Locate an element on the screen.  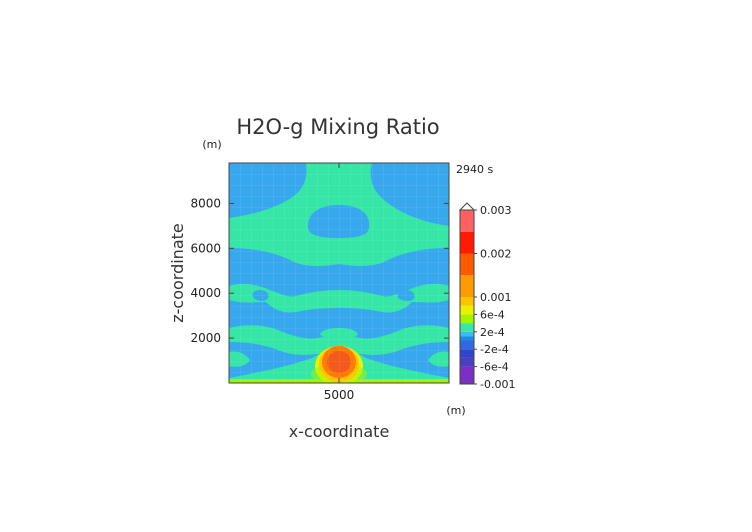
x-axis: 5000 is located at coordinates (339, 282).